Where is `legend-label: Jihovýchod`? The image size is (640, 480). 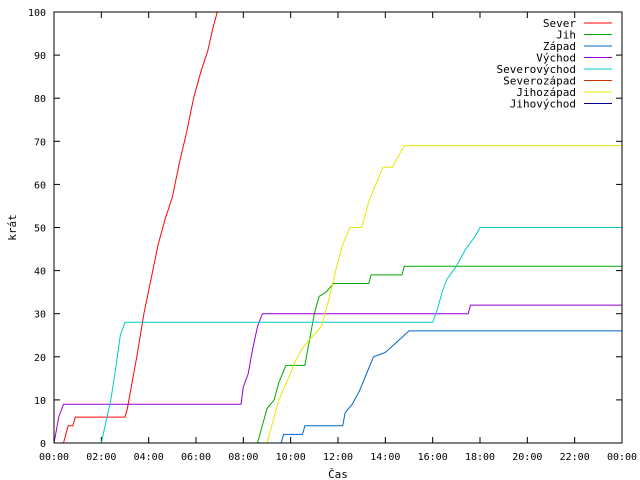 legend-label: Jihovýchod is located at coordinates (543, 104).